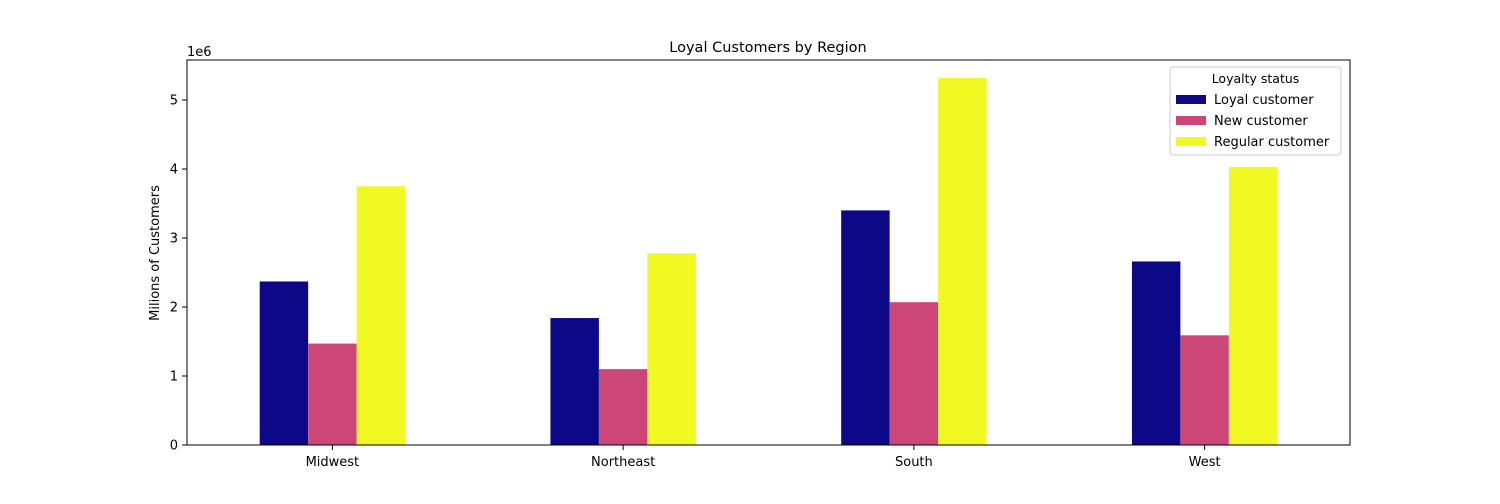 This screenshot has width=1500, height=504. I want to click on bar-south-regular-customer, so click(962, 261).